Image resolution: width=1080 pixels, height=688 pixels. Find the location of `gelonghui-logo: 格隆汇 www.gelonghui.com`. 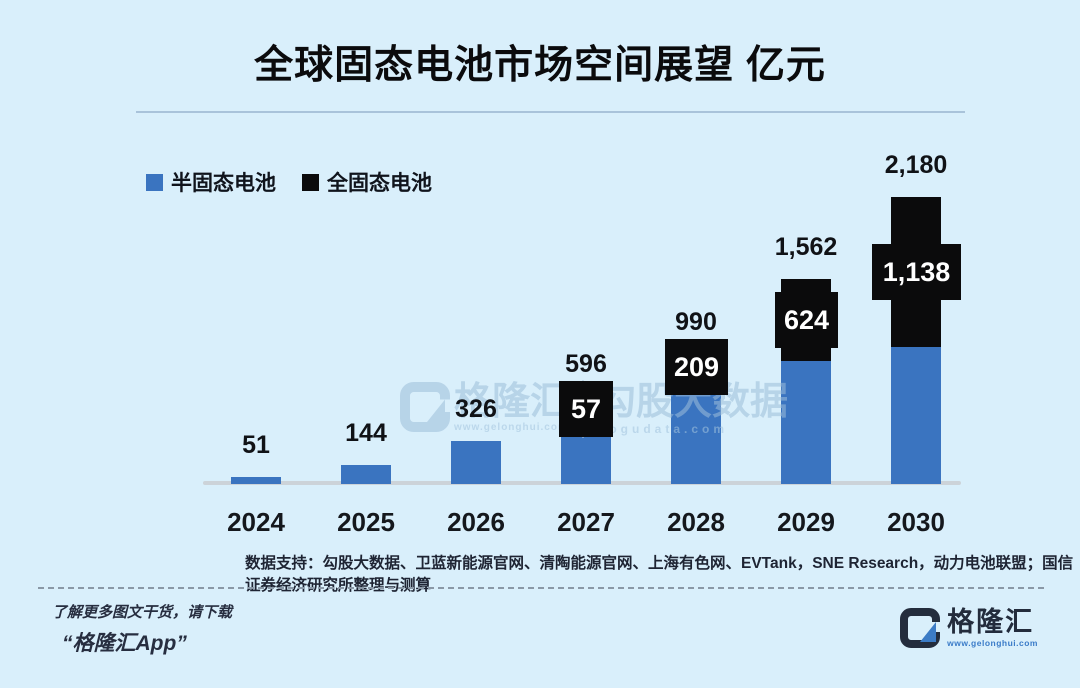

gelonghui-logo: 格隆汇 www.gelonghui.com is located at coordinates (969, 630).